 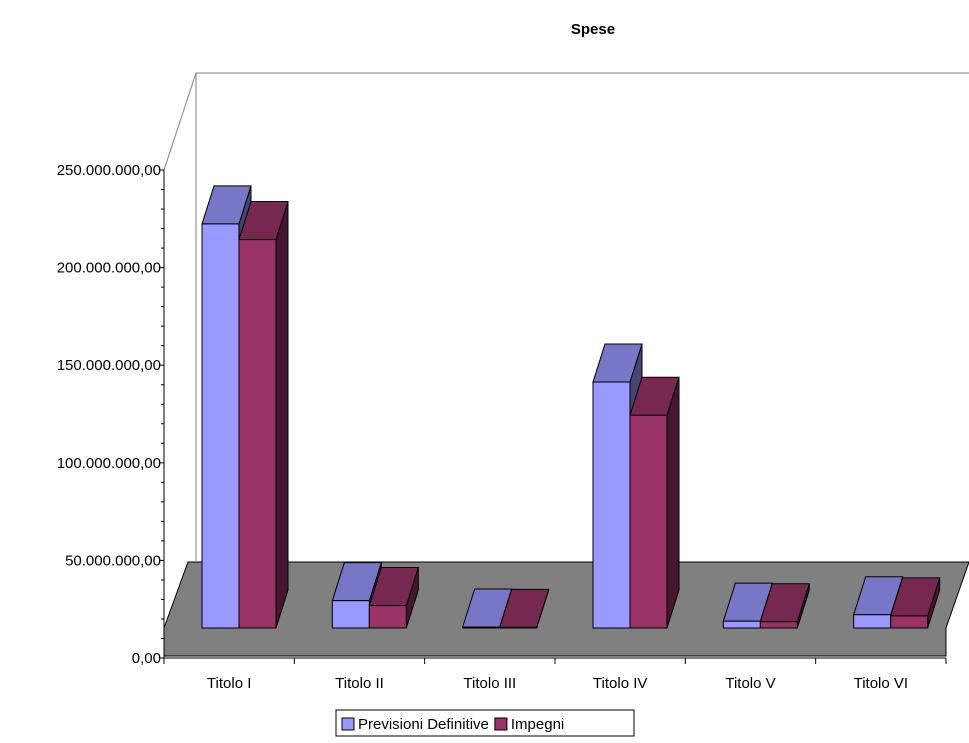 I want to click on legend-box, so click(x=485, y=723).